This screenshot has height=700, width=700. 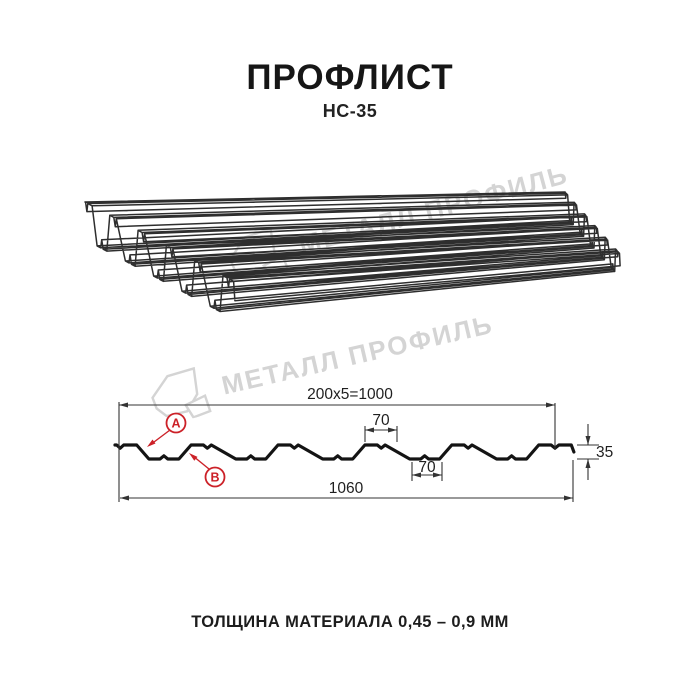 I want to click on dim-overall-label: 1060, so click(x=346, y=488).